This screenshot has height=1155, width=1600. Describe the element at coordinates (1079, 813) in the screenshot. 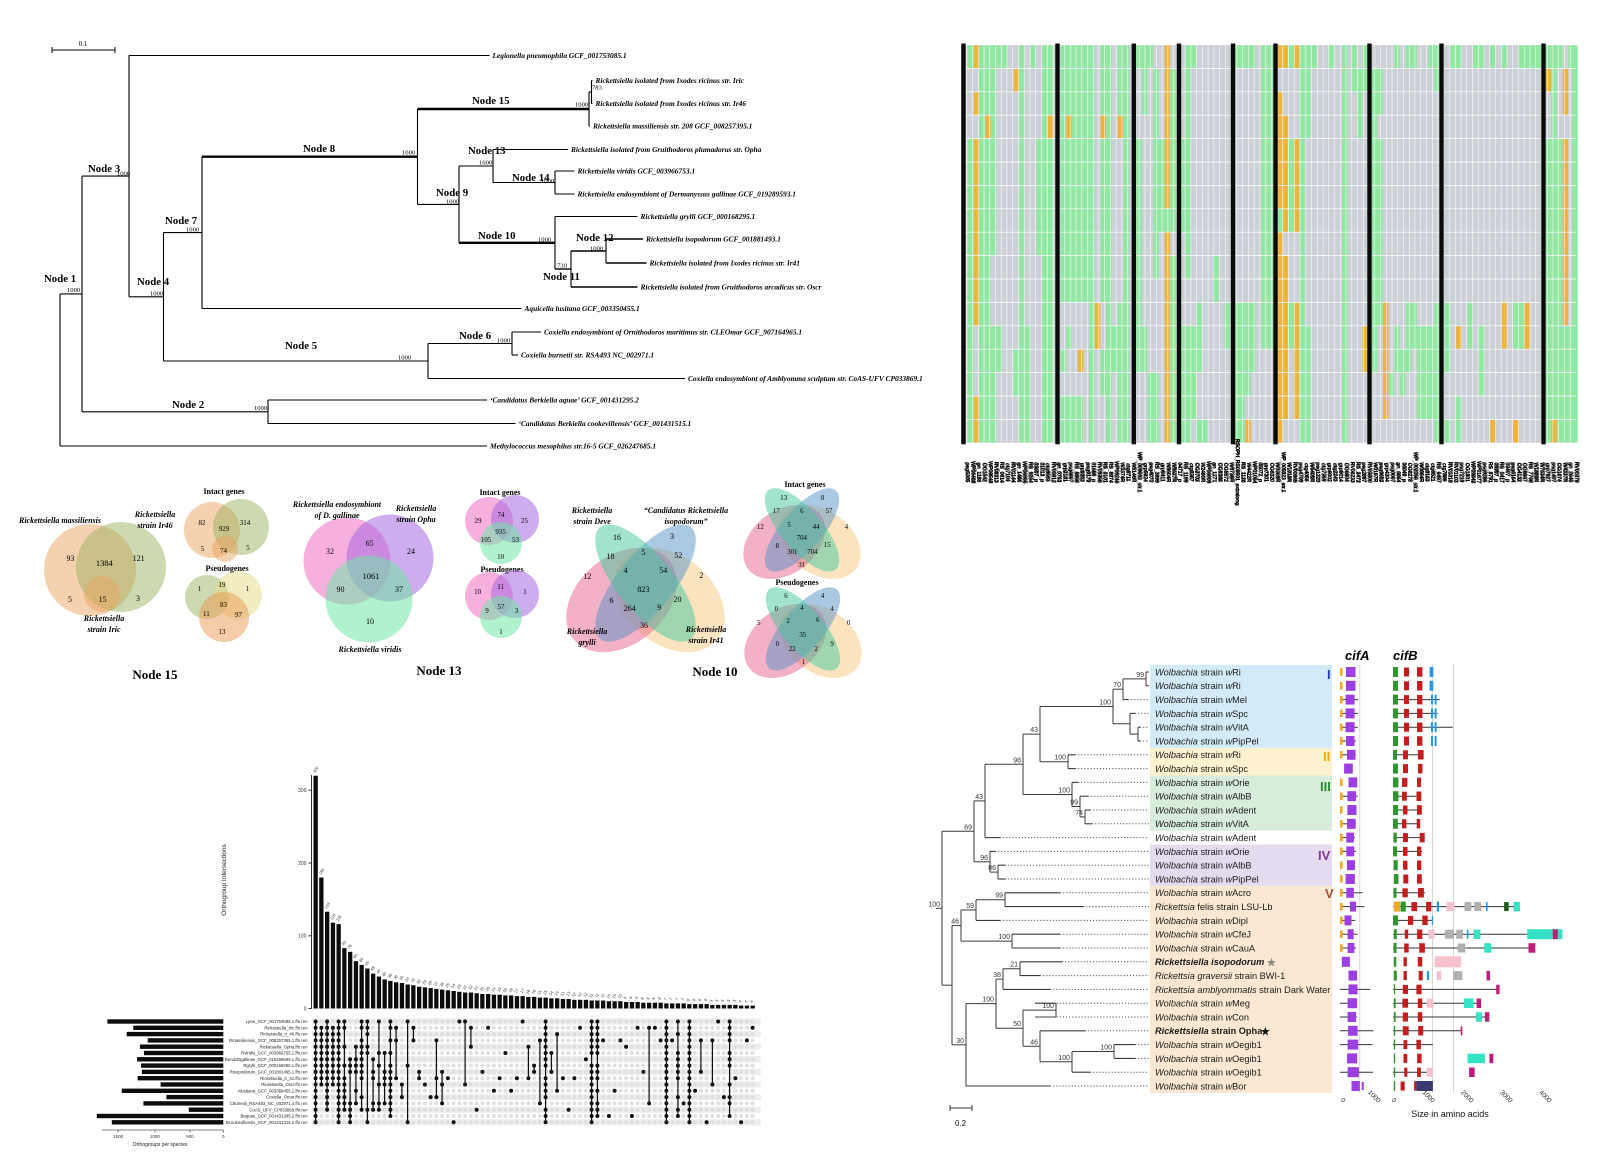

I see `svg-text: 74` at that location.